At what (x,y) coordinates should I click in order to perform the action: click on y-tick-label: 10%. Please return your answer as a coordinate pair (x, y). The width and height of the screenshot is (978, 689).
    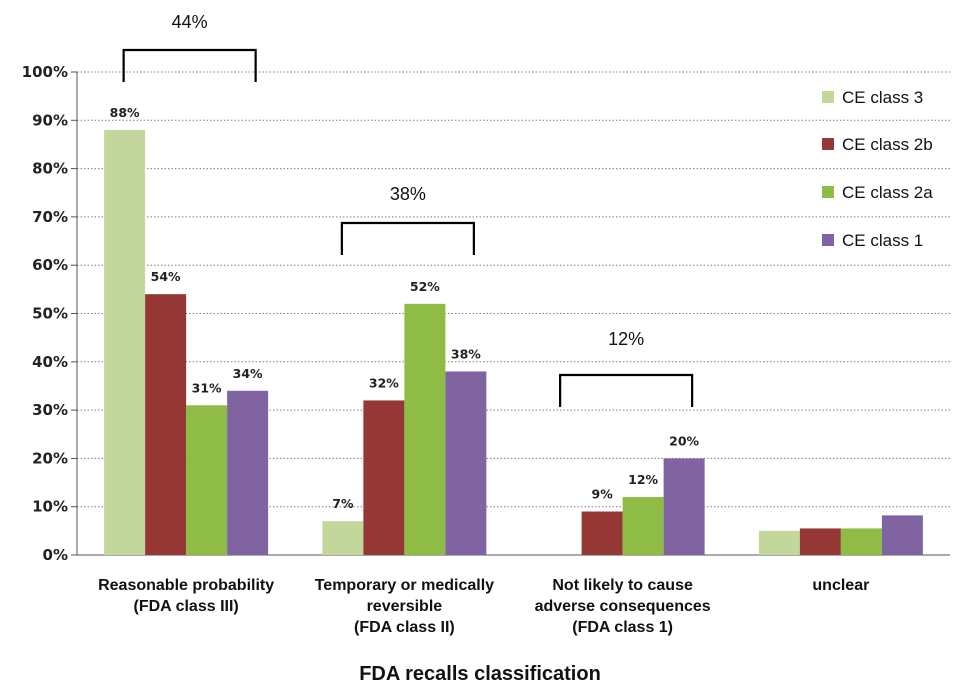
    Looking at the image, I should click on (50, 507).